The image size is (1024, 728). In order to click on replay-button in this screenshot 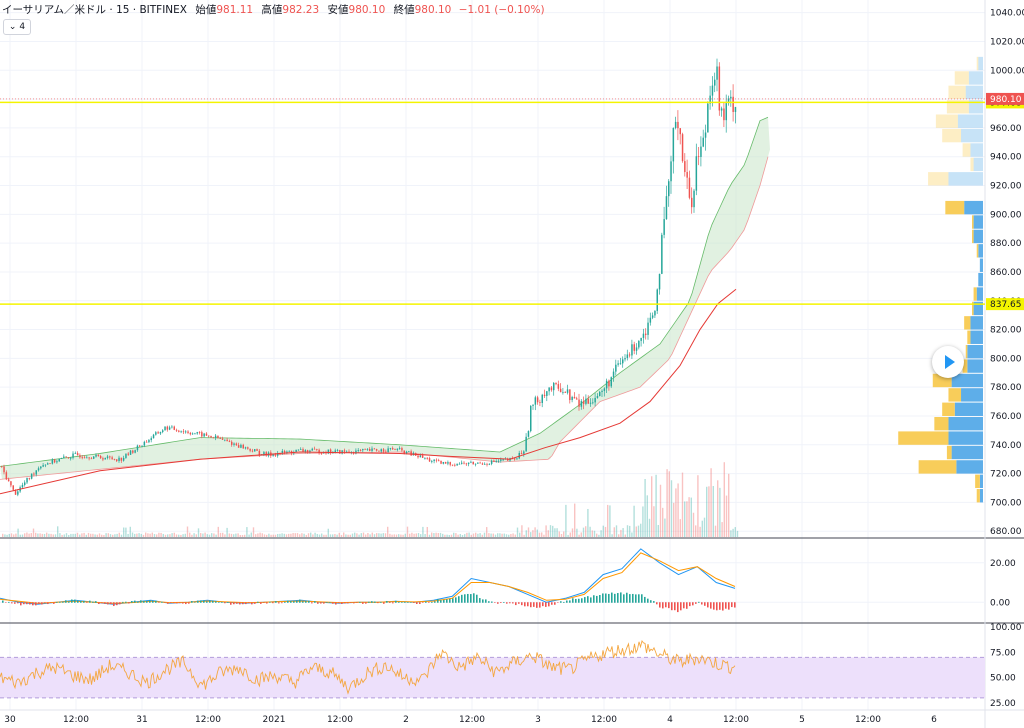, I will do `click(948, 362)`.